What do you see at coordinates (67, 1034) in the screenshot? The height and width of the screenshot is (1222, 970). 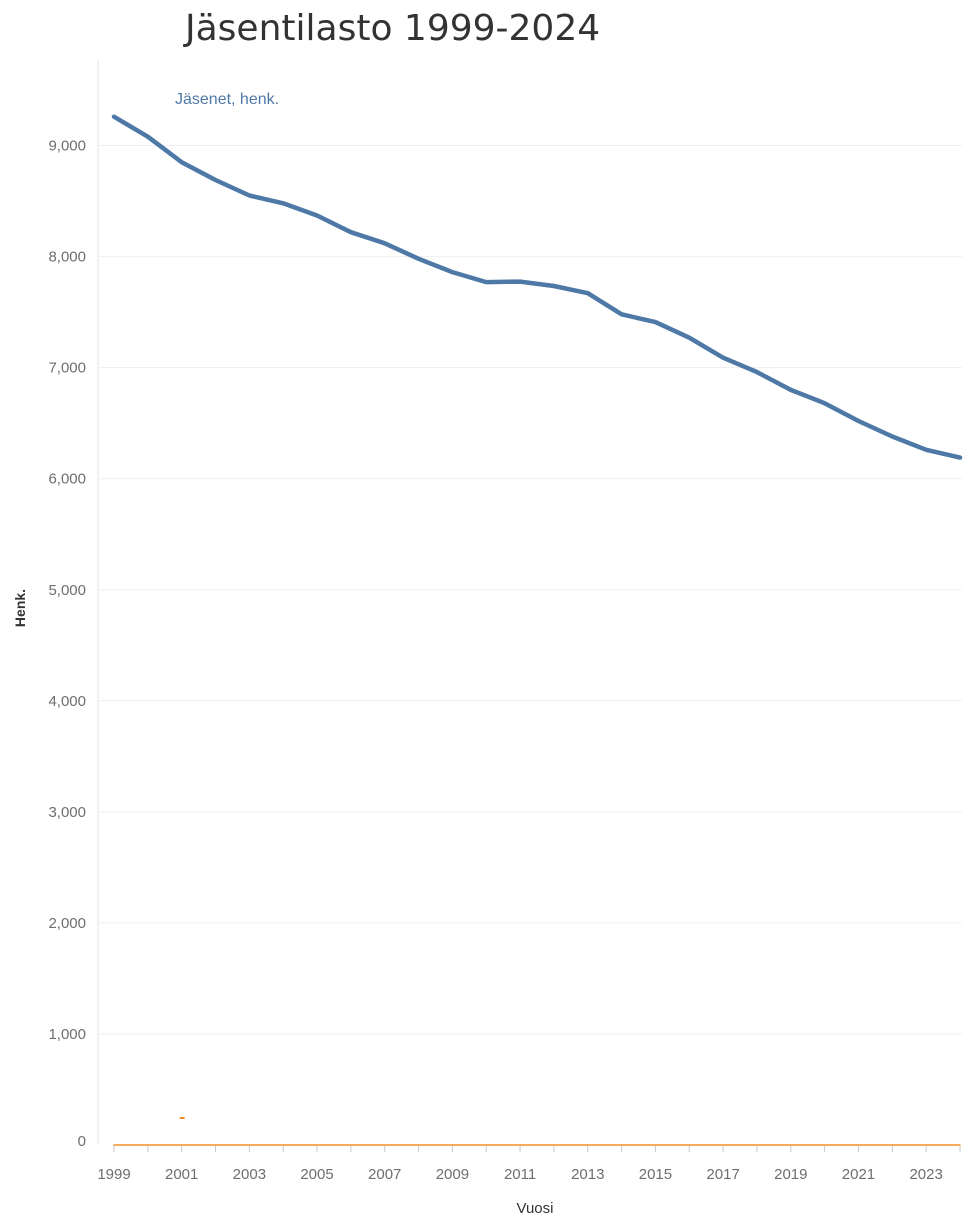 I see `y-tick-label: 1,000` at bounding box center [67, 1034].